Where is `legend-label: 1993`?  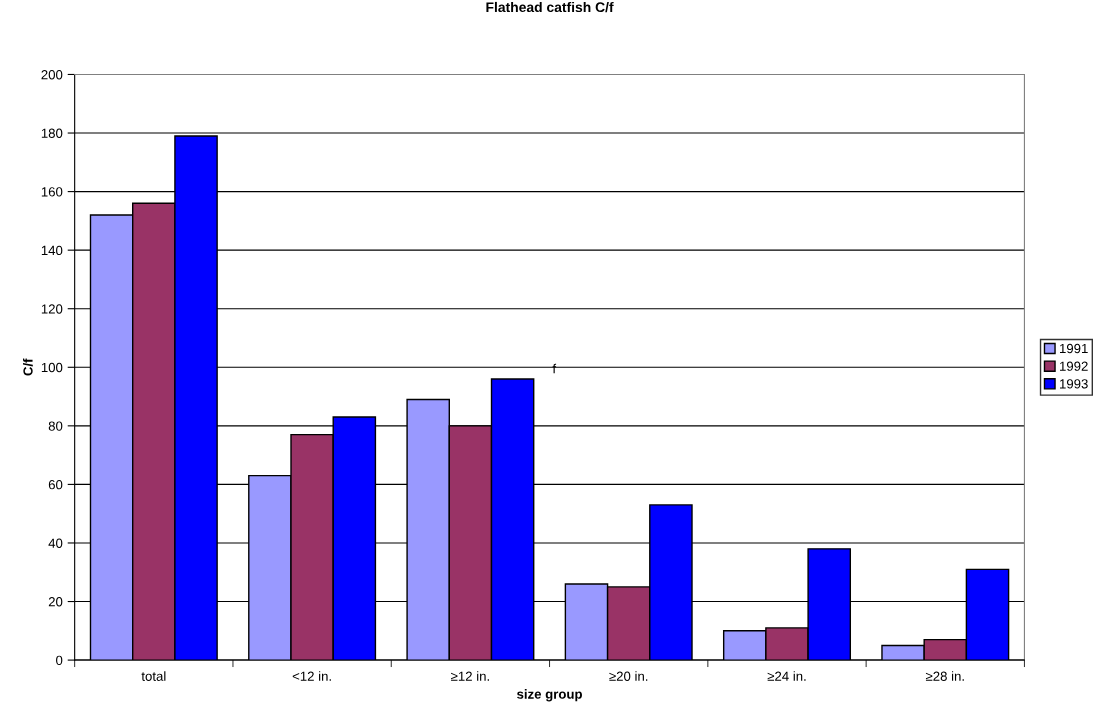
legend-label: 1993 is located at coordinates (1074, 384).